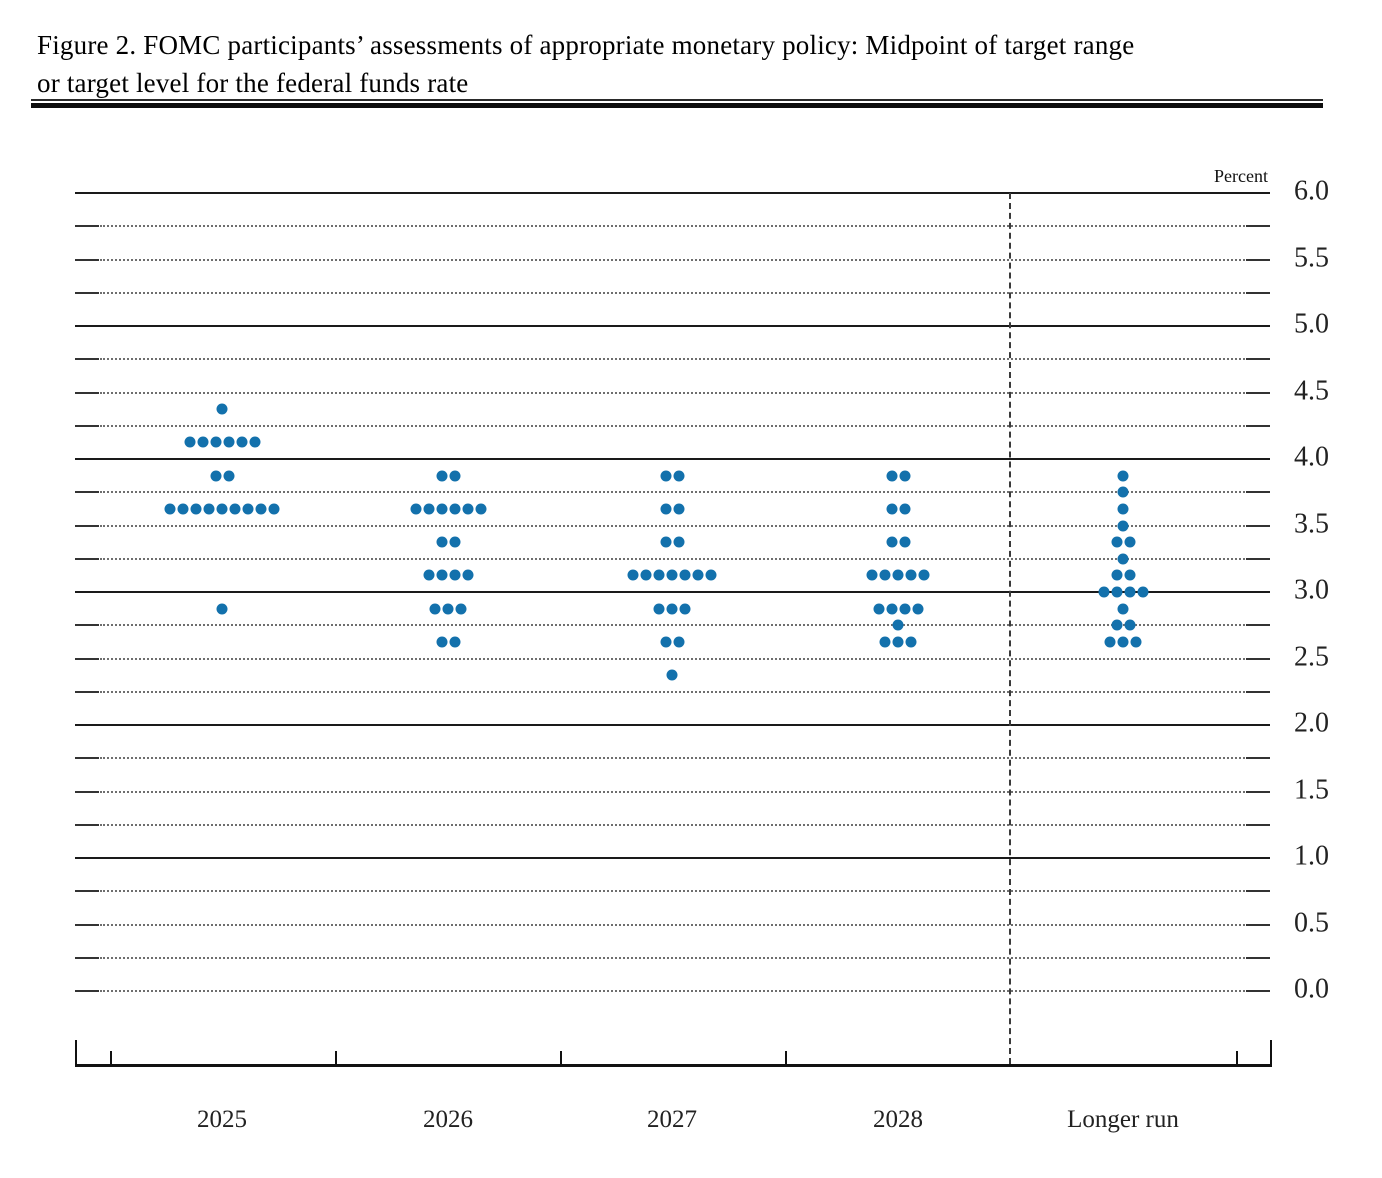 This screenshot has width=1382, height=1178. What do you see at coordinates (672, 292) in the screenshot?
I see `gridline-dotted-5.25` at bounding box center [672, 292].